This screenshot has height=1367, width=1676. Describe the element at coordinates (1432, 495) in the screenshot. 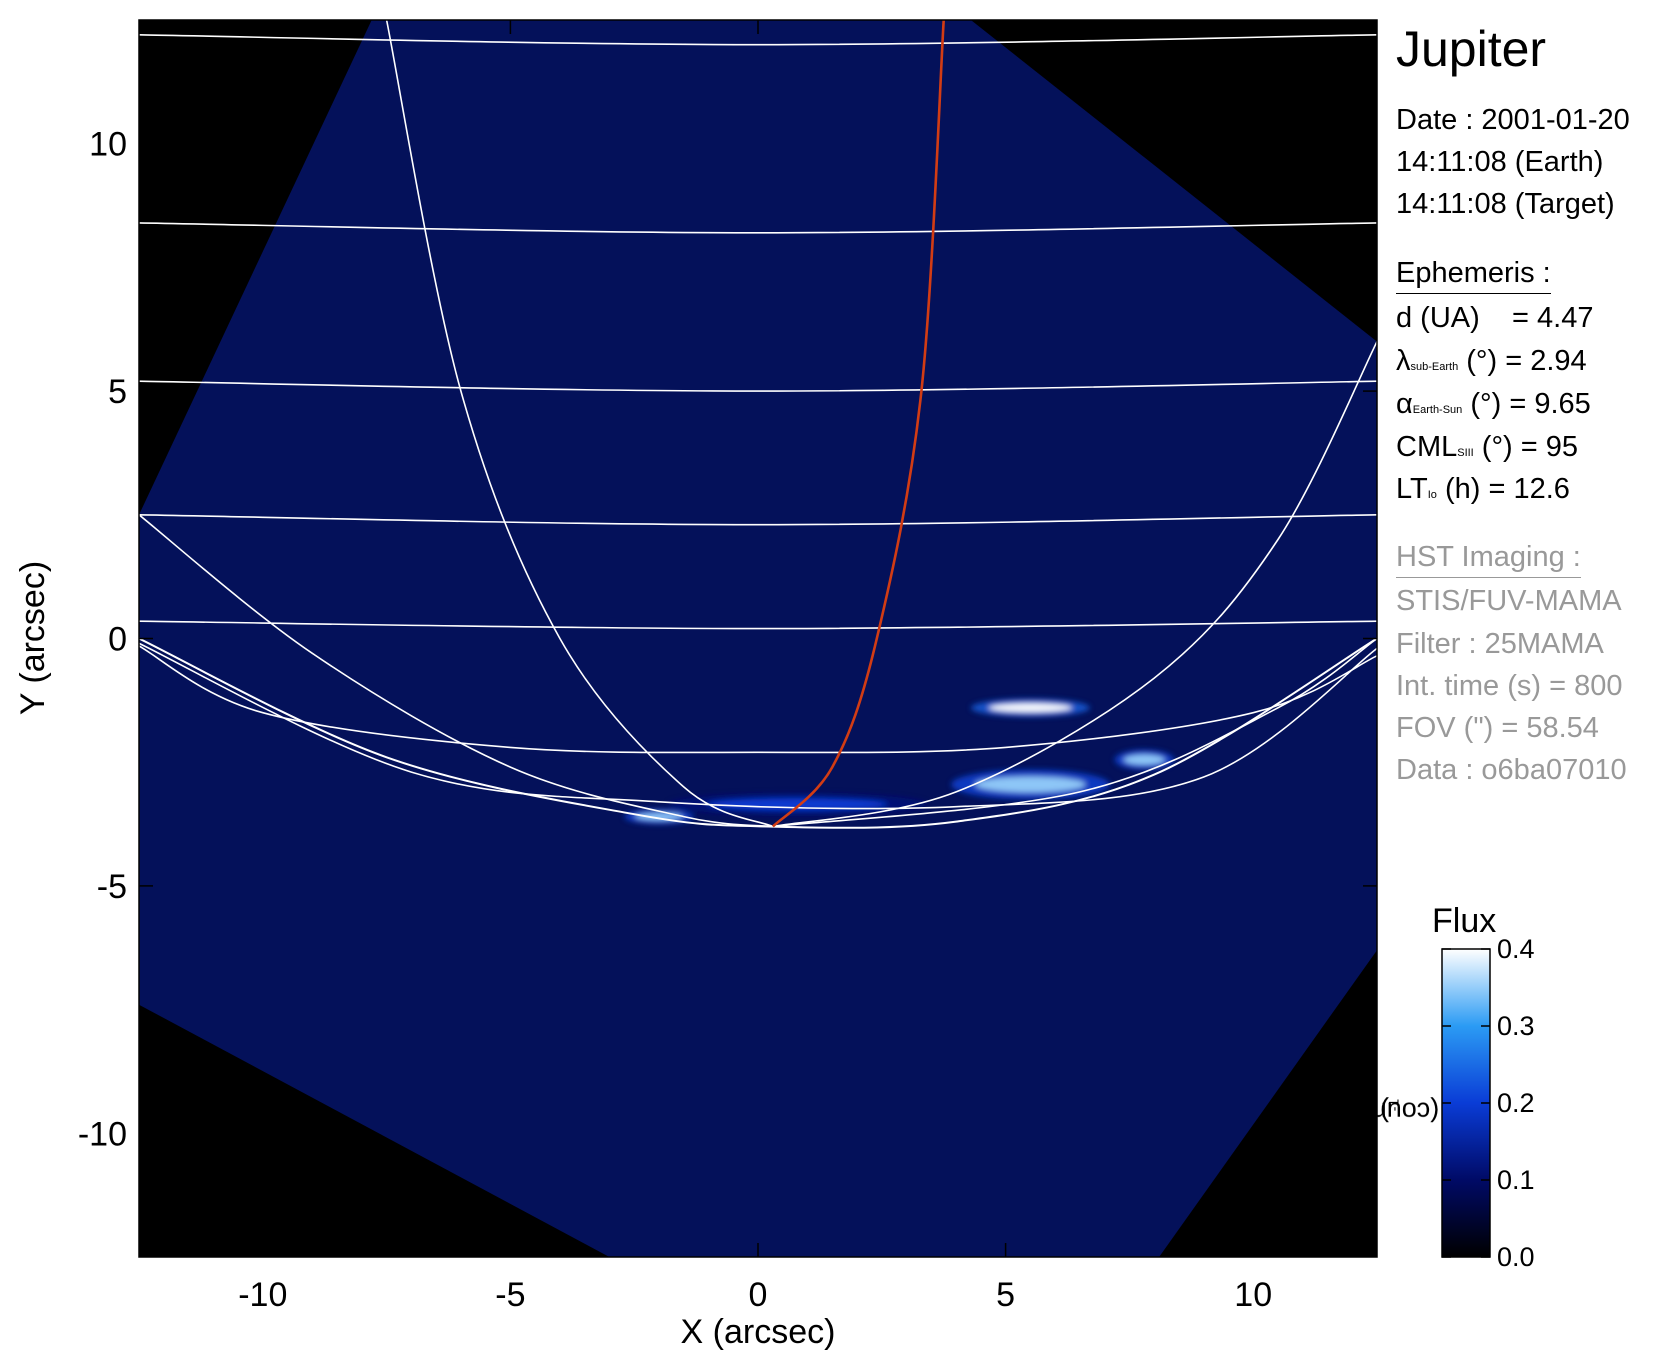

I see `ephemeris-subscript: Io` at that location.